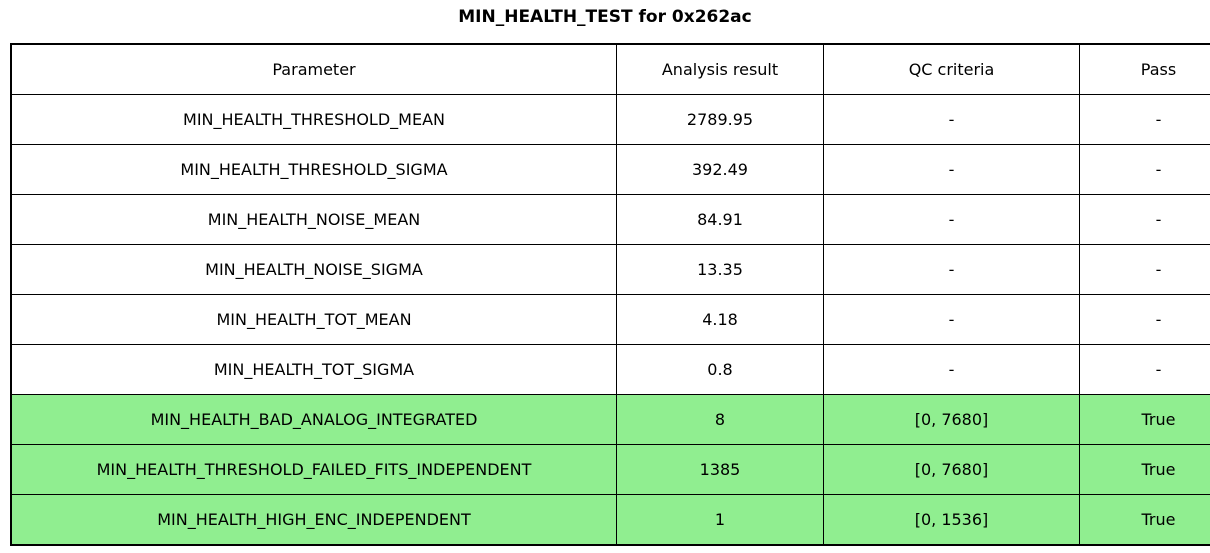 The image size is (1210, 553). Describe the element at coordinates (313, 369) in the screenshot. I see `parameter-cell: MIN_HEALTH_TOT_SIGMA` at that location.